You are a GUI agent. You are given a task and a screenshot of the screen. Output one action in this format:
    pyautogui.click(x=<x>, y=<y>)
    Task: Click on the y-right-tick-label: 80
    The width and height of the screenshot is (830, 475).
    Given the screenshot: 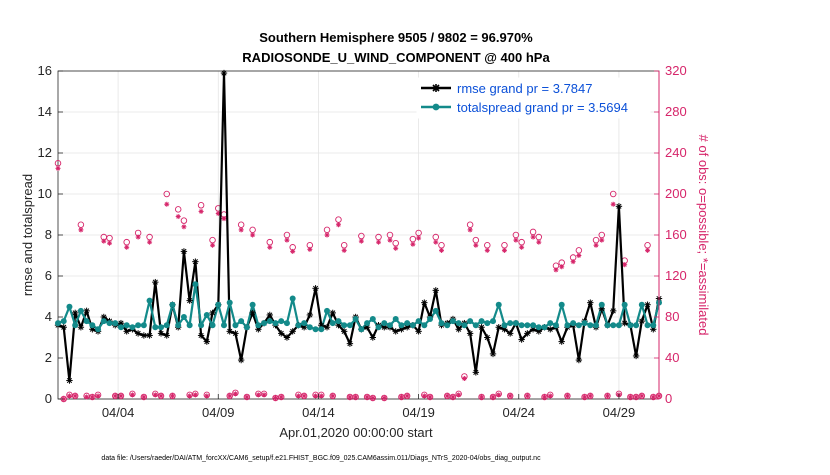 What is the action you would take?
    pyautogui.click(x=672, y=316)
    